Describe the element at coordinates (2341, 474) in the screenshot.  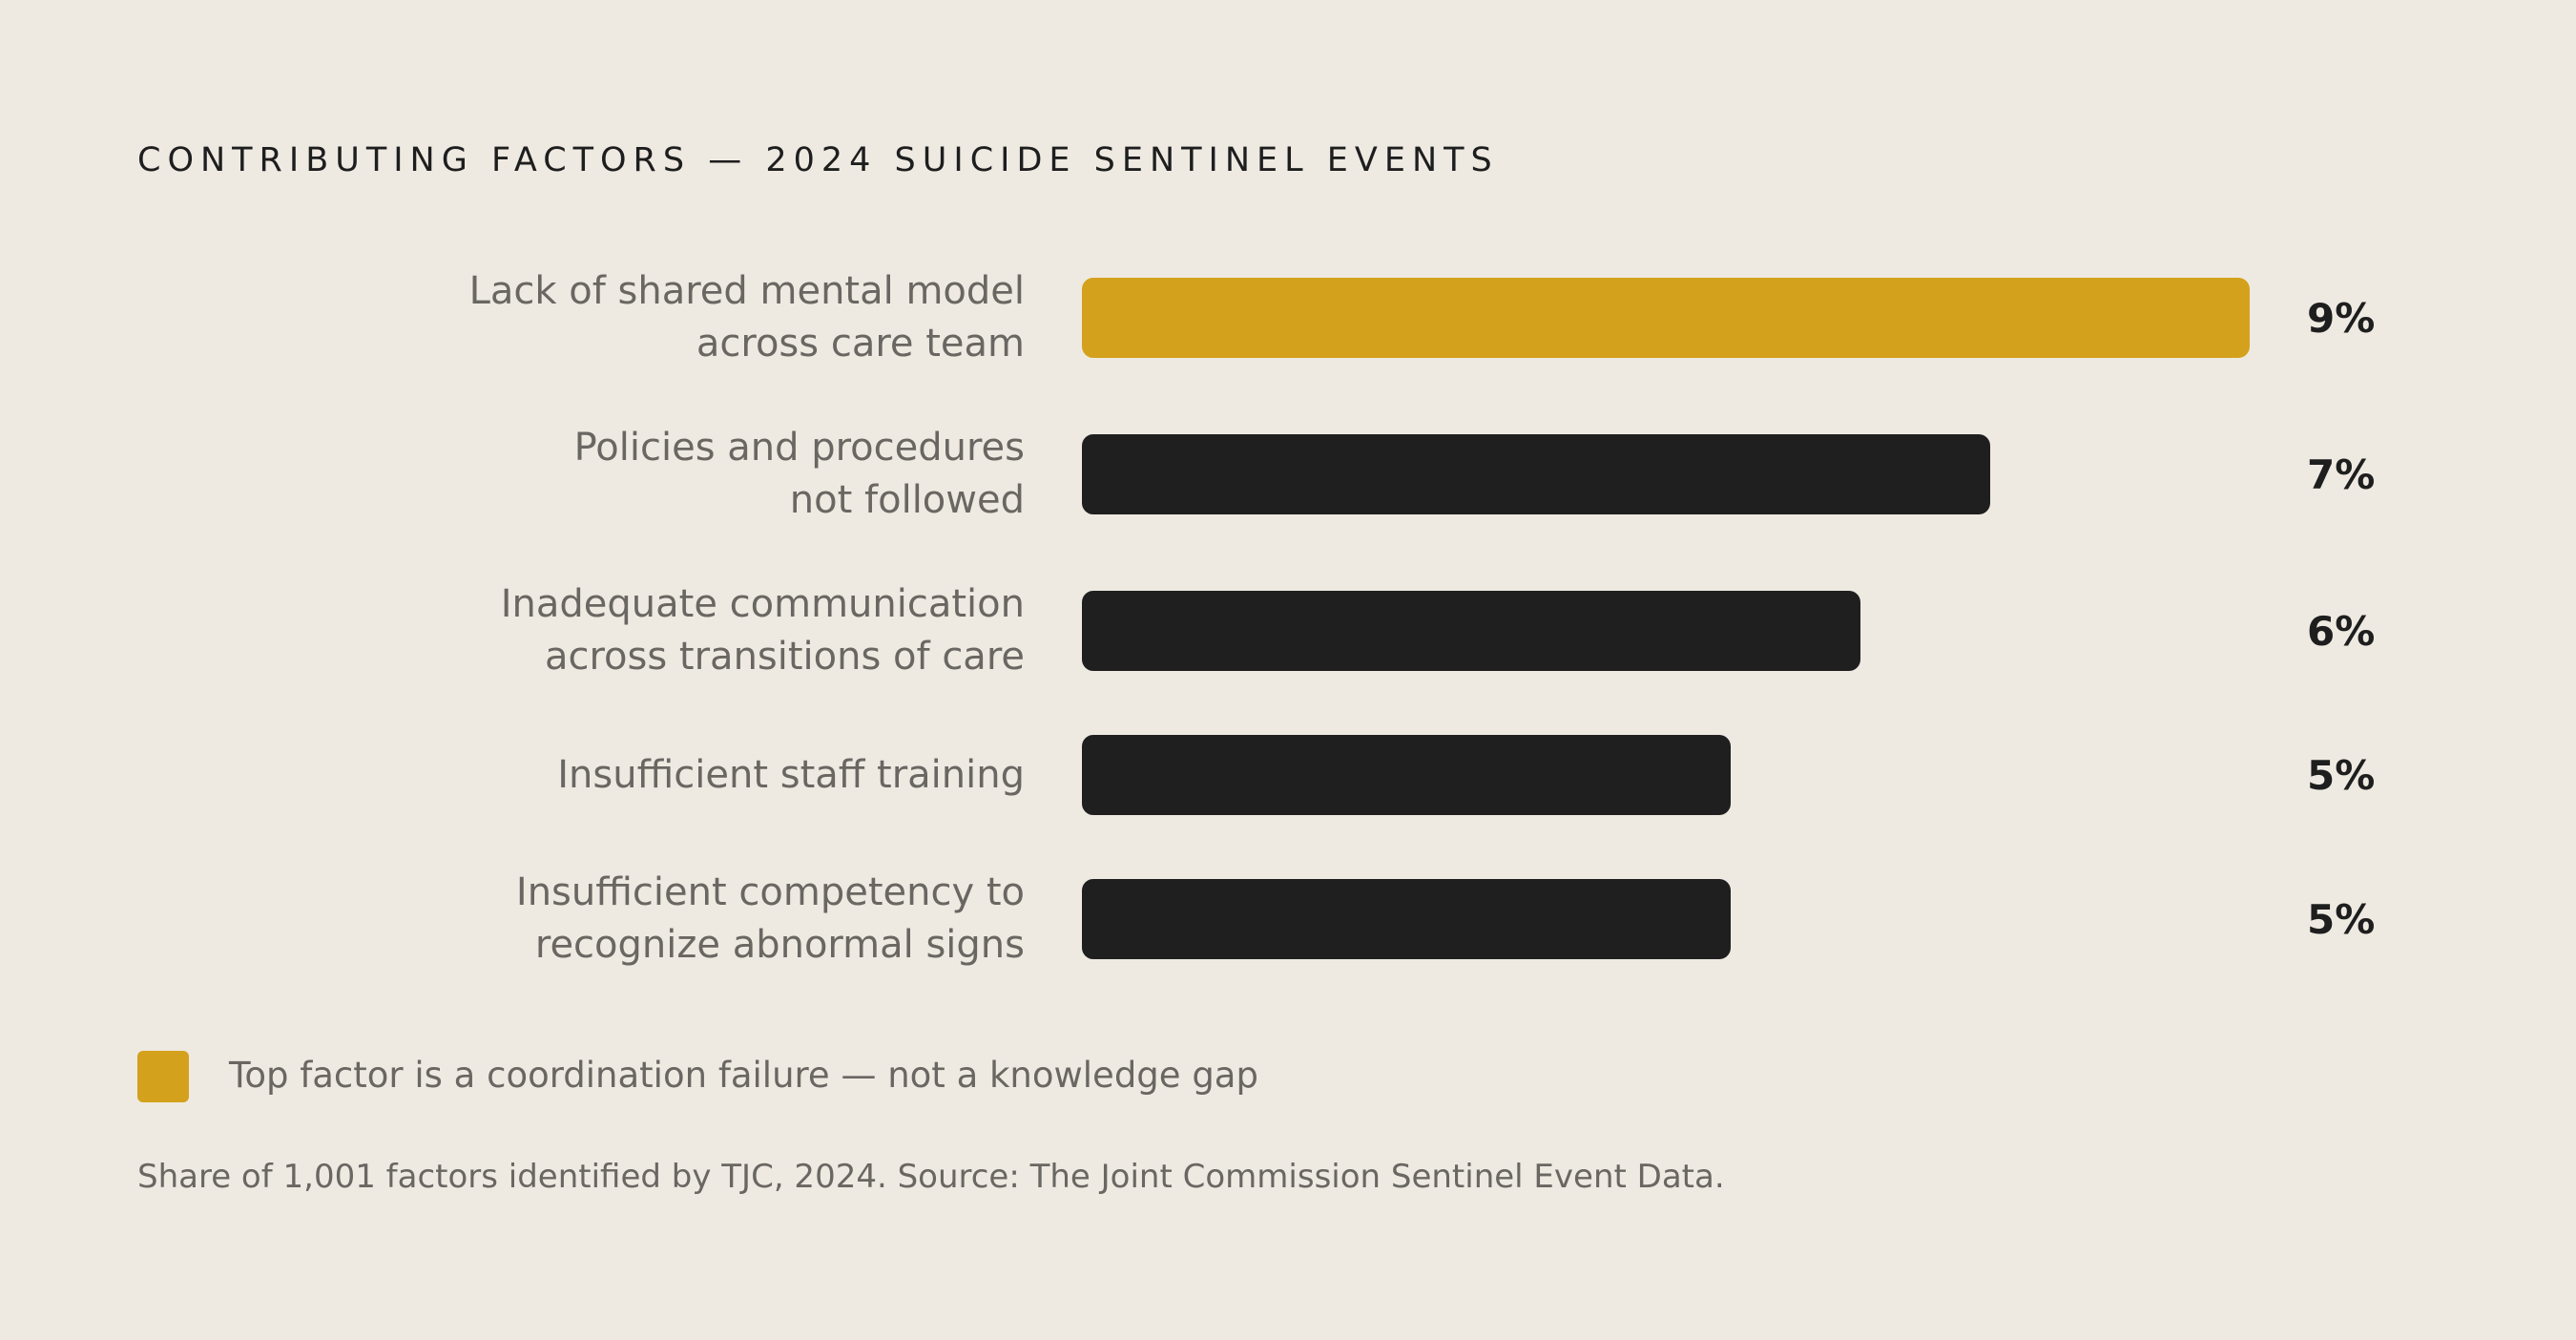
I see `value-label-2: 7%` at that location.